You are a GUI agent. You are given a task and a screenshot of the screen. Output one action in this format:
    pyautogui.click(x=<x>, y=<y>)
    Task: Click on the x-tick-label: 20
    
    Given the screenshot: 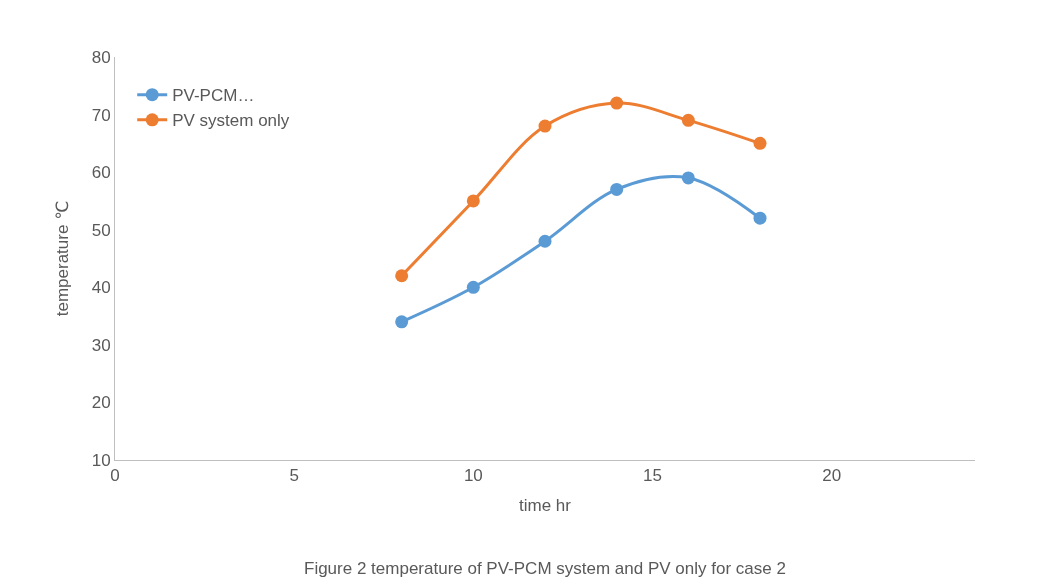 What is the action you would take?
    pyautogui.click(x=832, y=476)
    